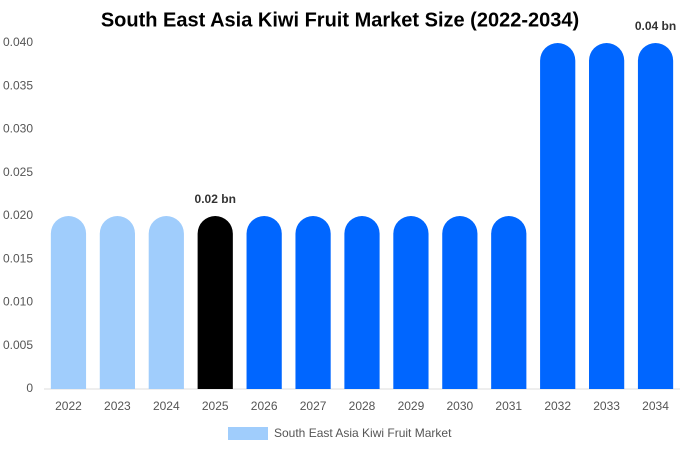  Describe the element at coordinates (459, 406) in the screenshot. I see `x-tick-label: 2030` at that location.